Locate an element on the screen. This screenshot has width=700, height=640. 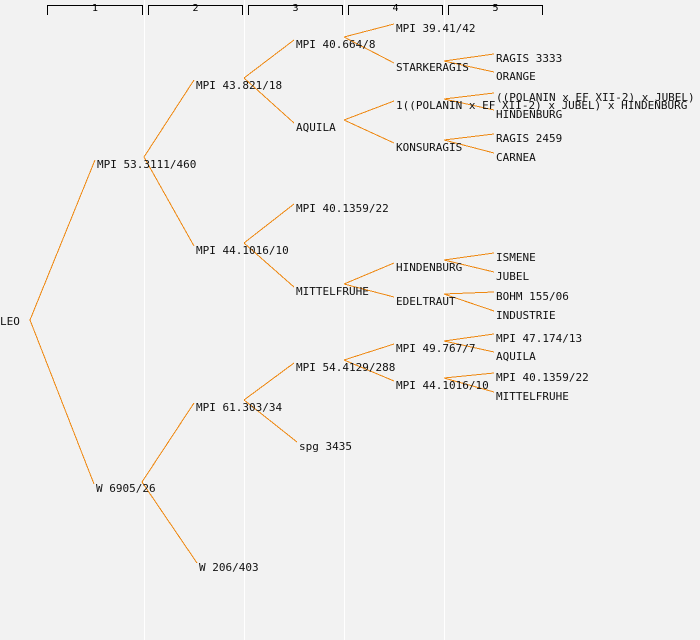
node-label-spg3435: spg 3435 is located at coordinates (325, 446).